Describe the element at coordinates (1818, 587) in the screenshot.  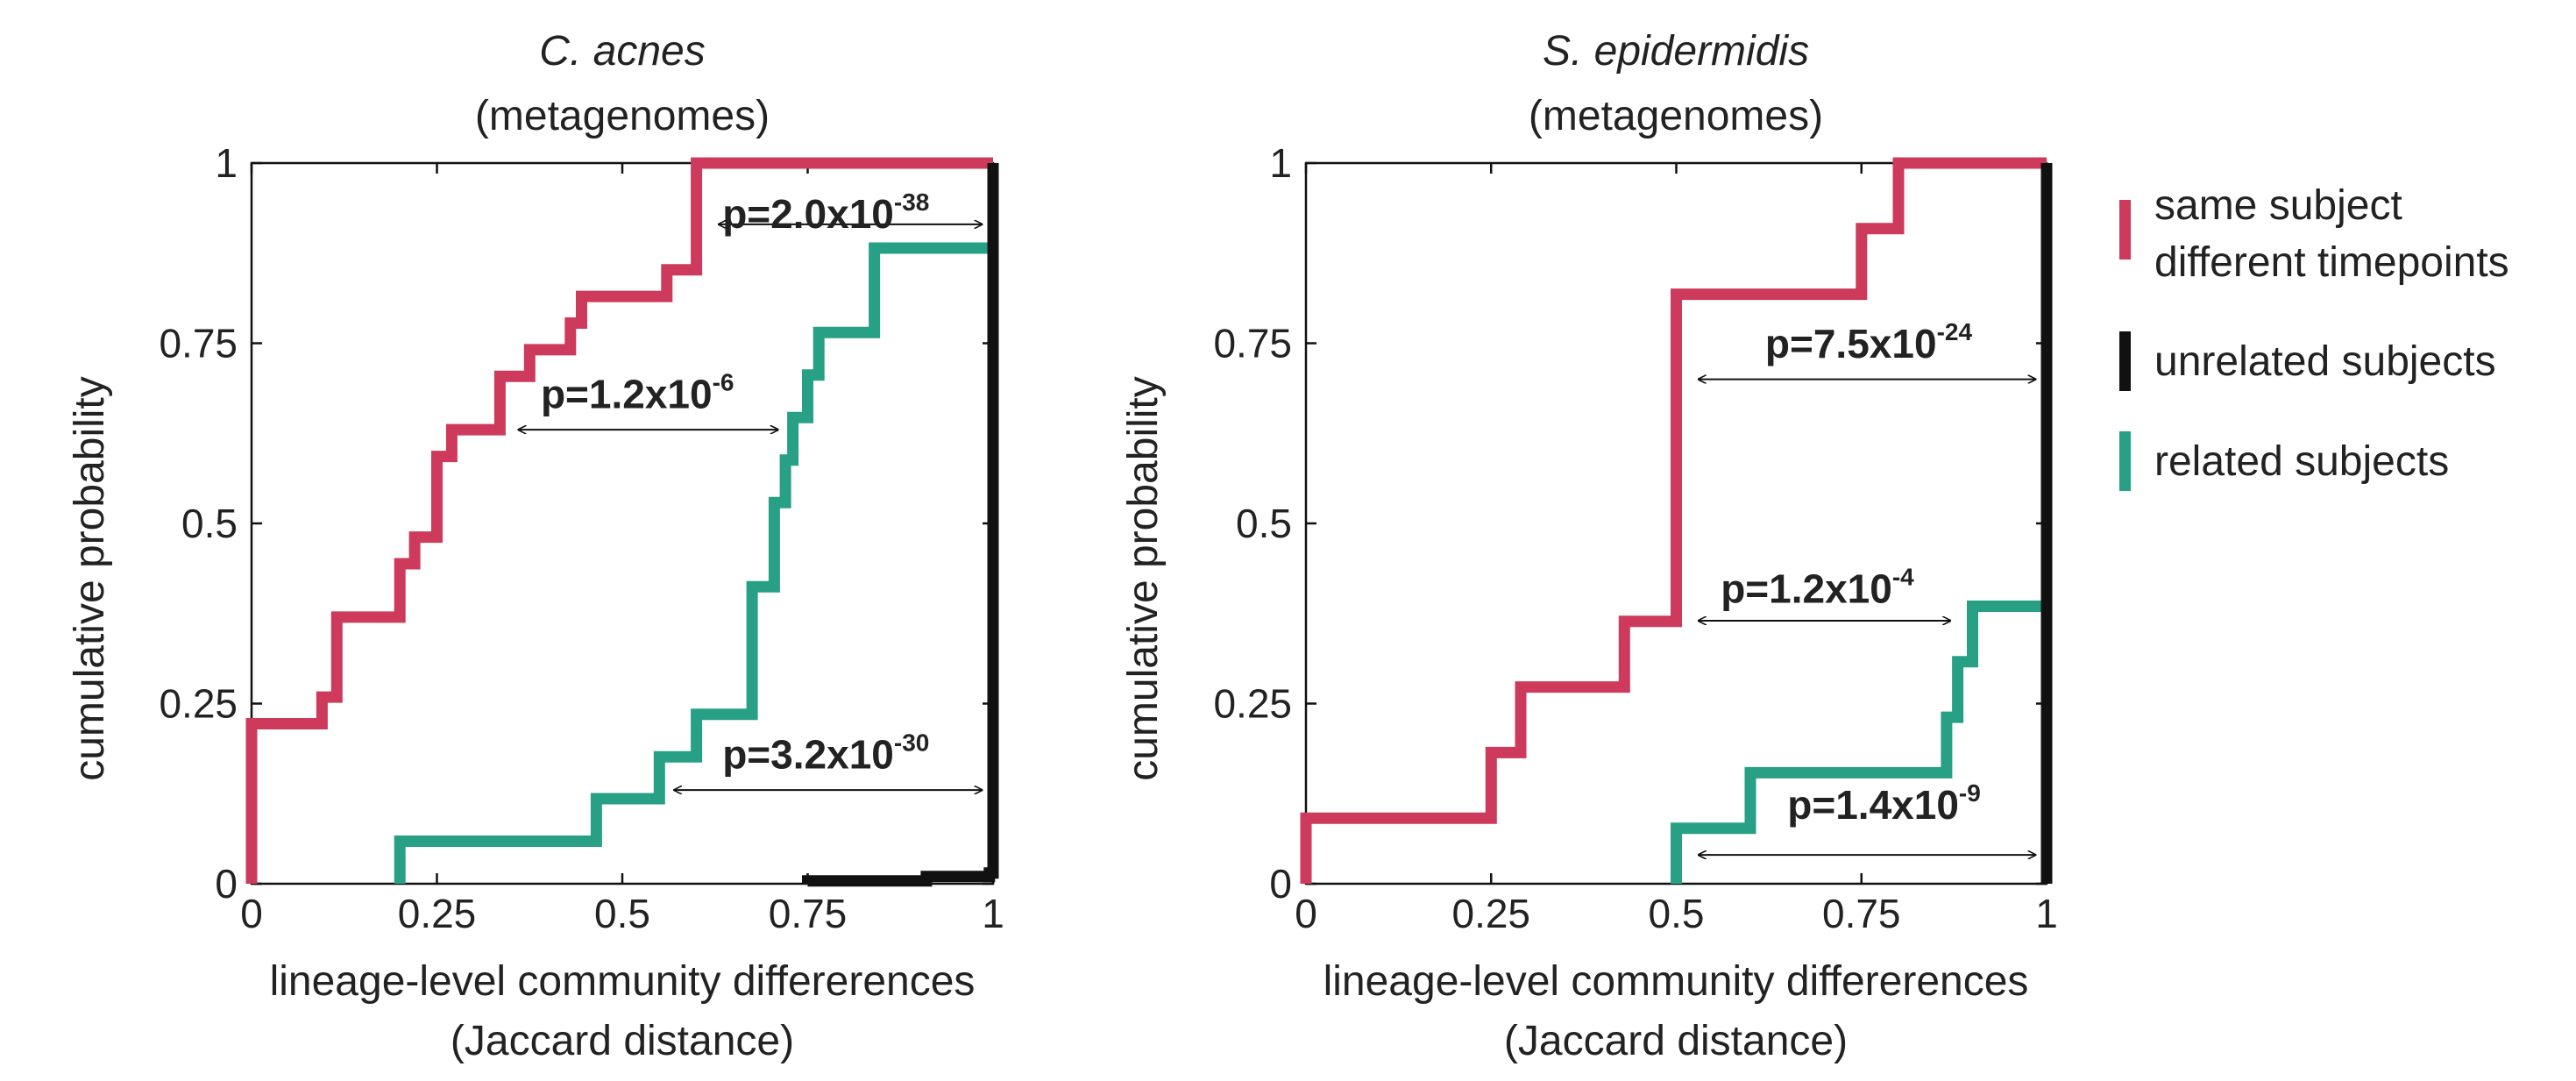
I see `p-value-annotation: p=1.2x10-4` at that location.